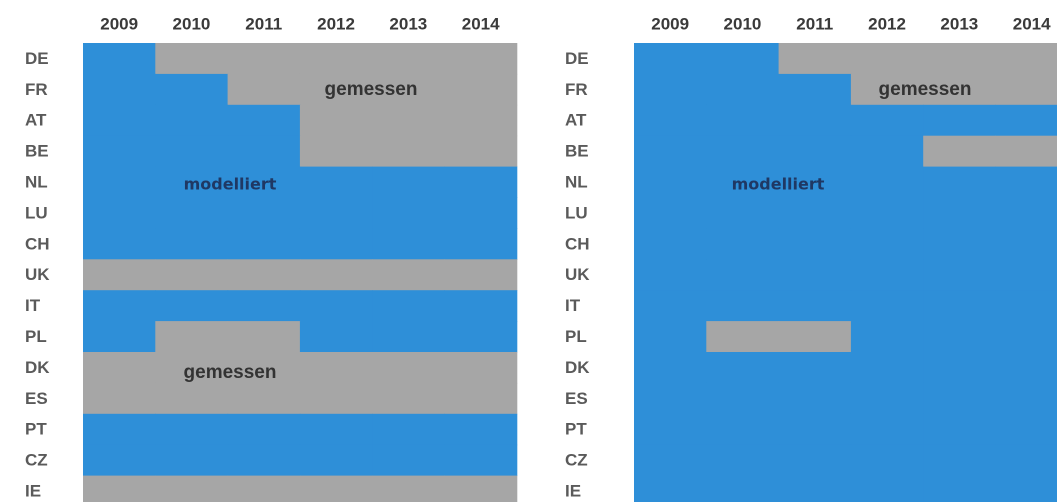 Image resolution: width=1057 pixels, height=502 pixels. I want to click on row-label: IE, so click(573, 491).